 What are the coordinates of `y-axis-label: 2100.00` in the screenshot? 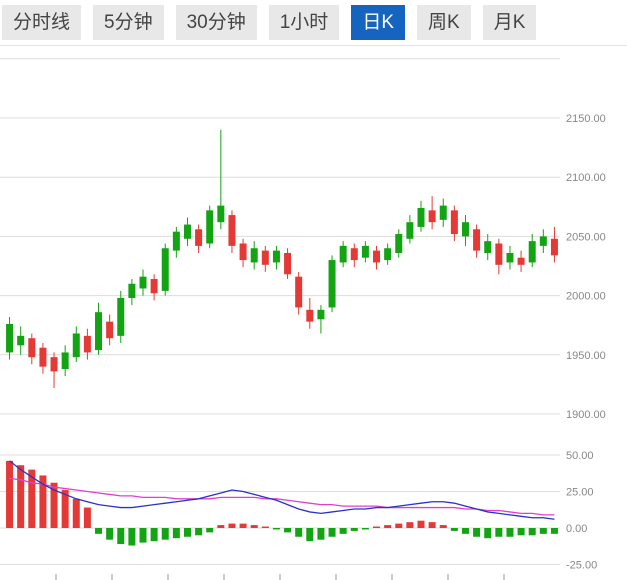 It's located at (586, 178).